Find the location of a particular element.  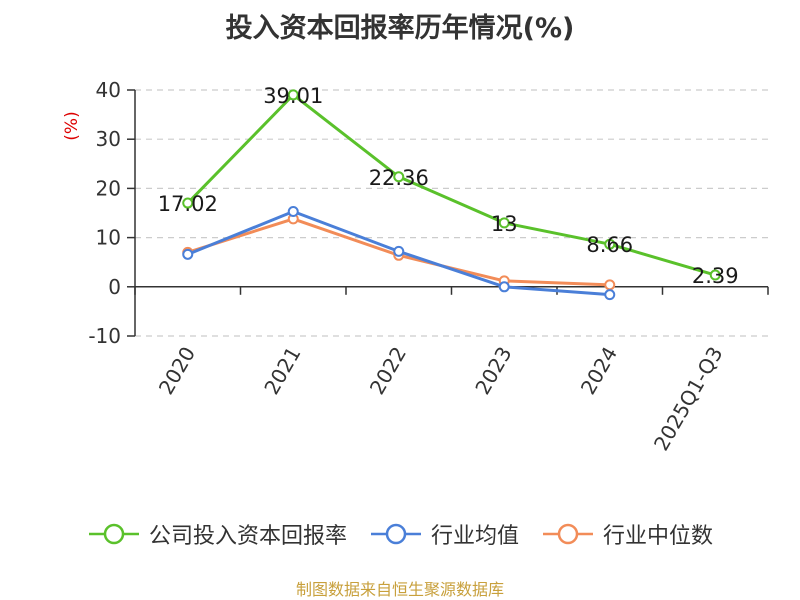

legend-marker-industry-avg is located at coordinates (395, 534).